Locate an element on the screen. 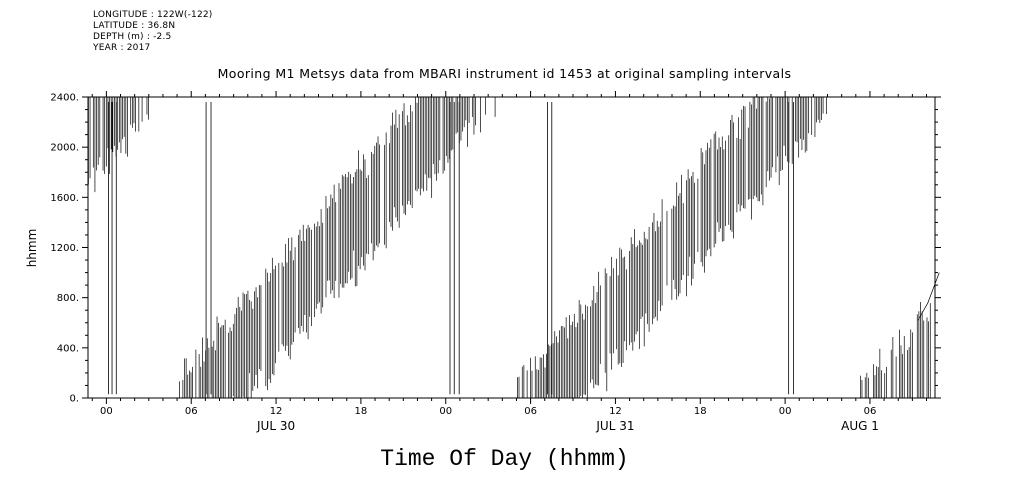 This screenshot has height=504, width=1009. x-date-label: JUL 30 is located at coordinates (275, 426).